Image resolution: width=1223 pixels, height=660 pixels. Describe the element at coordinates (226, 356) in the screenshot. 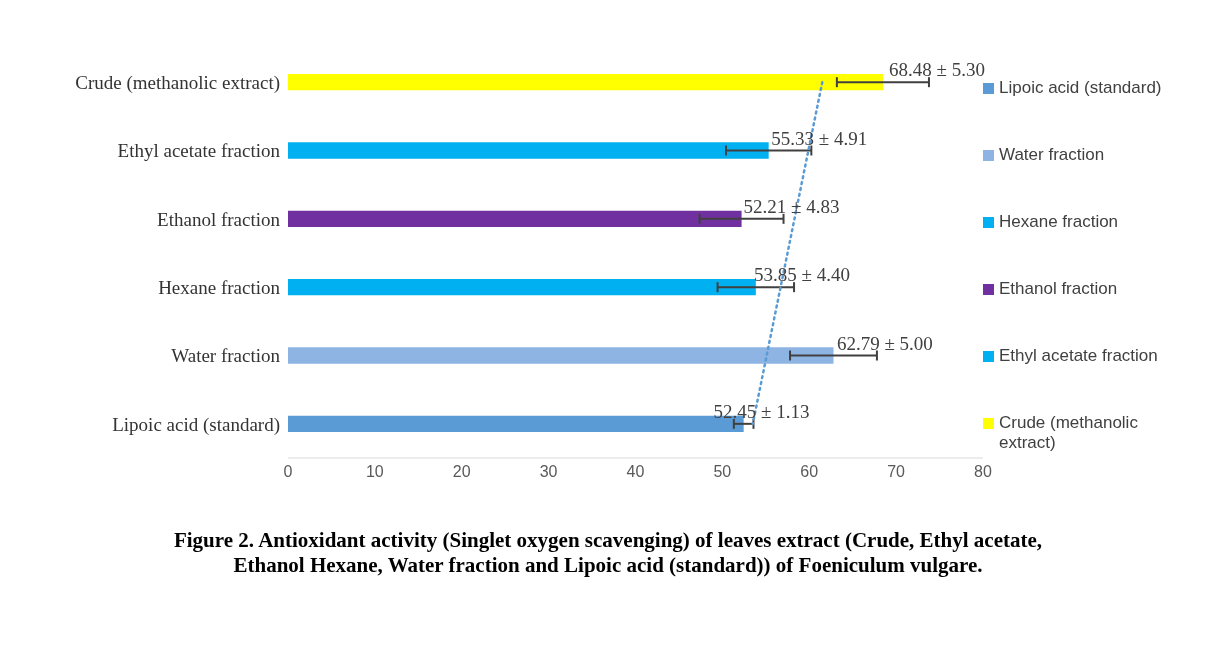

I see `y-tick-label: Water fraction` at that location.